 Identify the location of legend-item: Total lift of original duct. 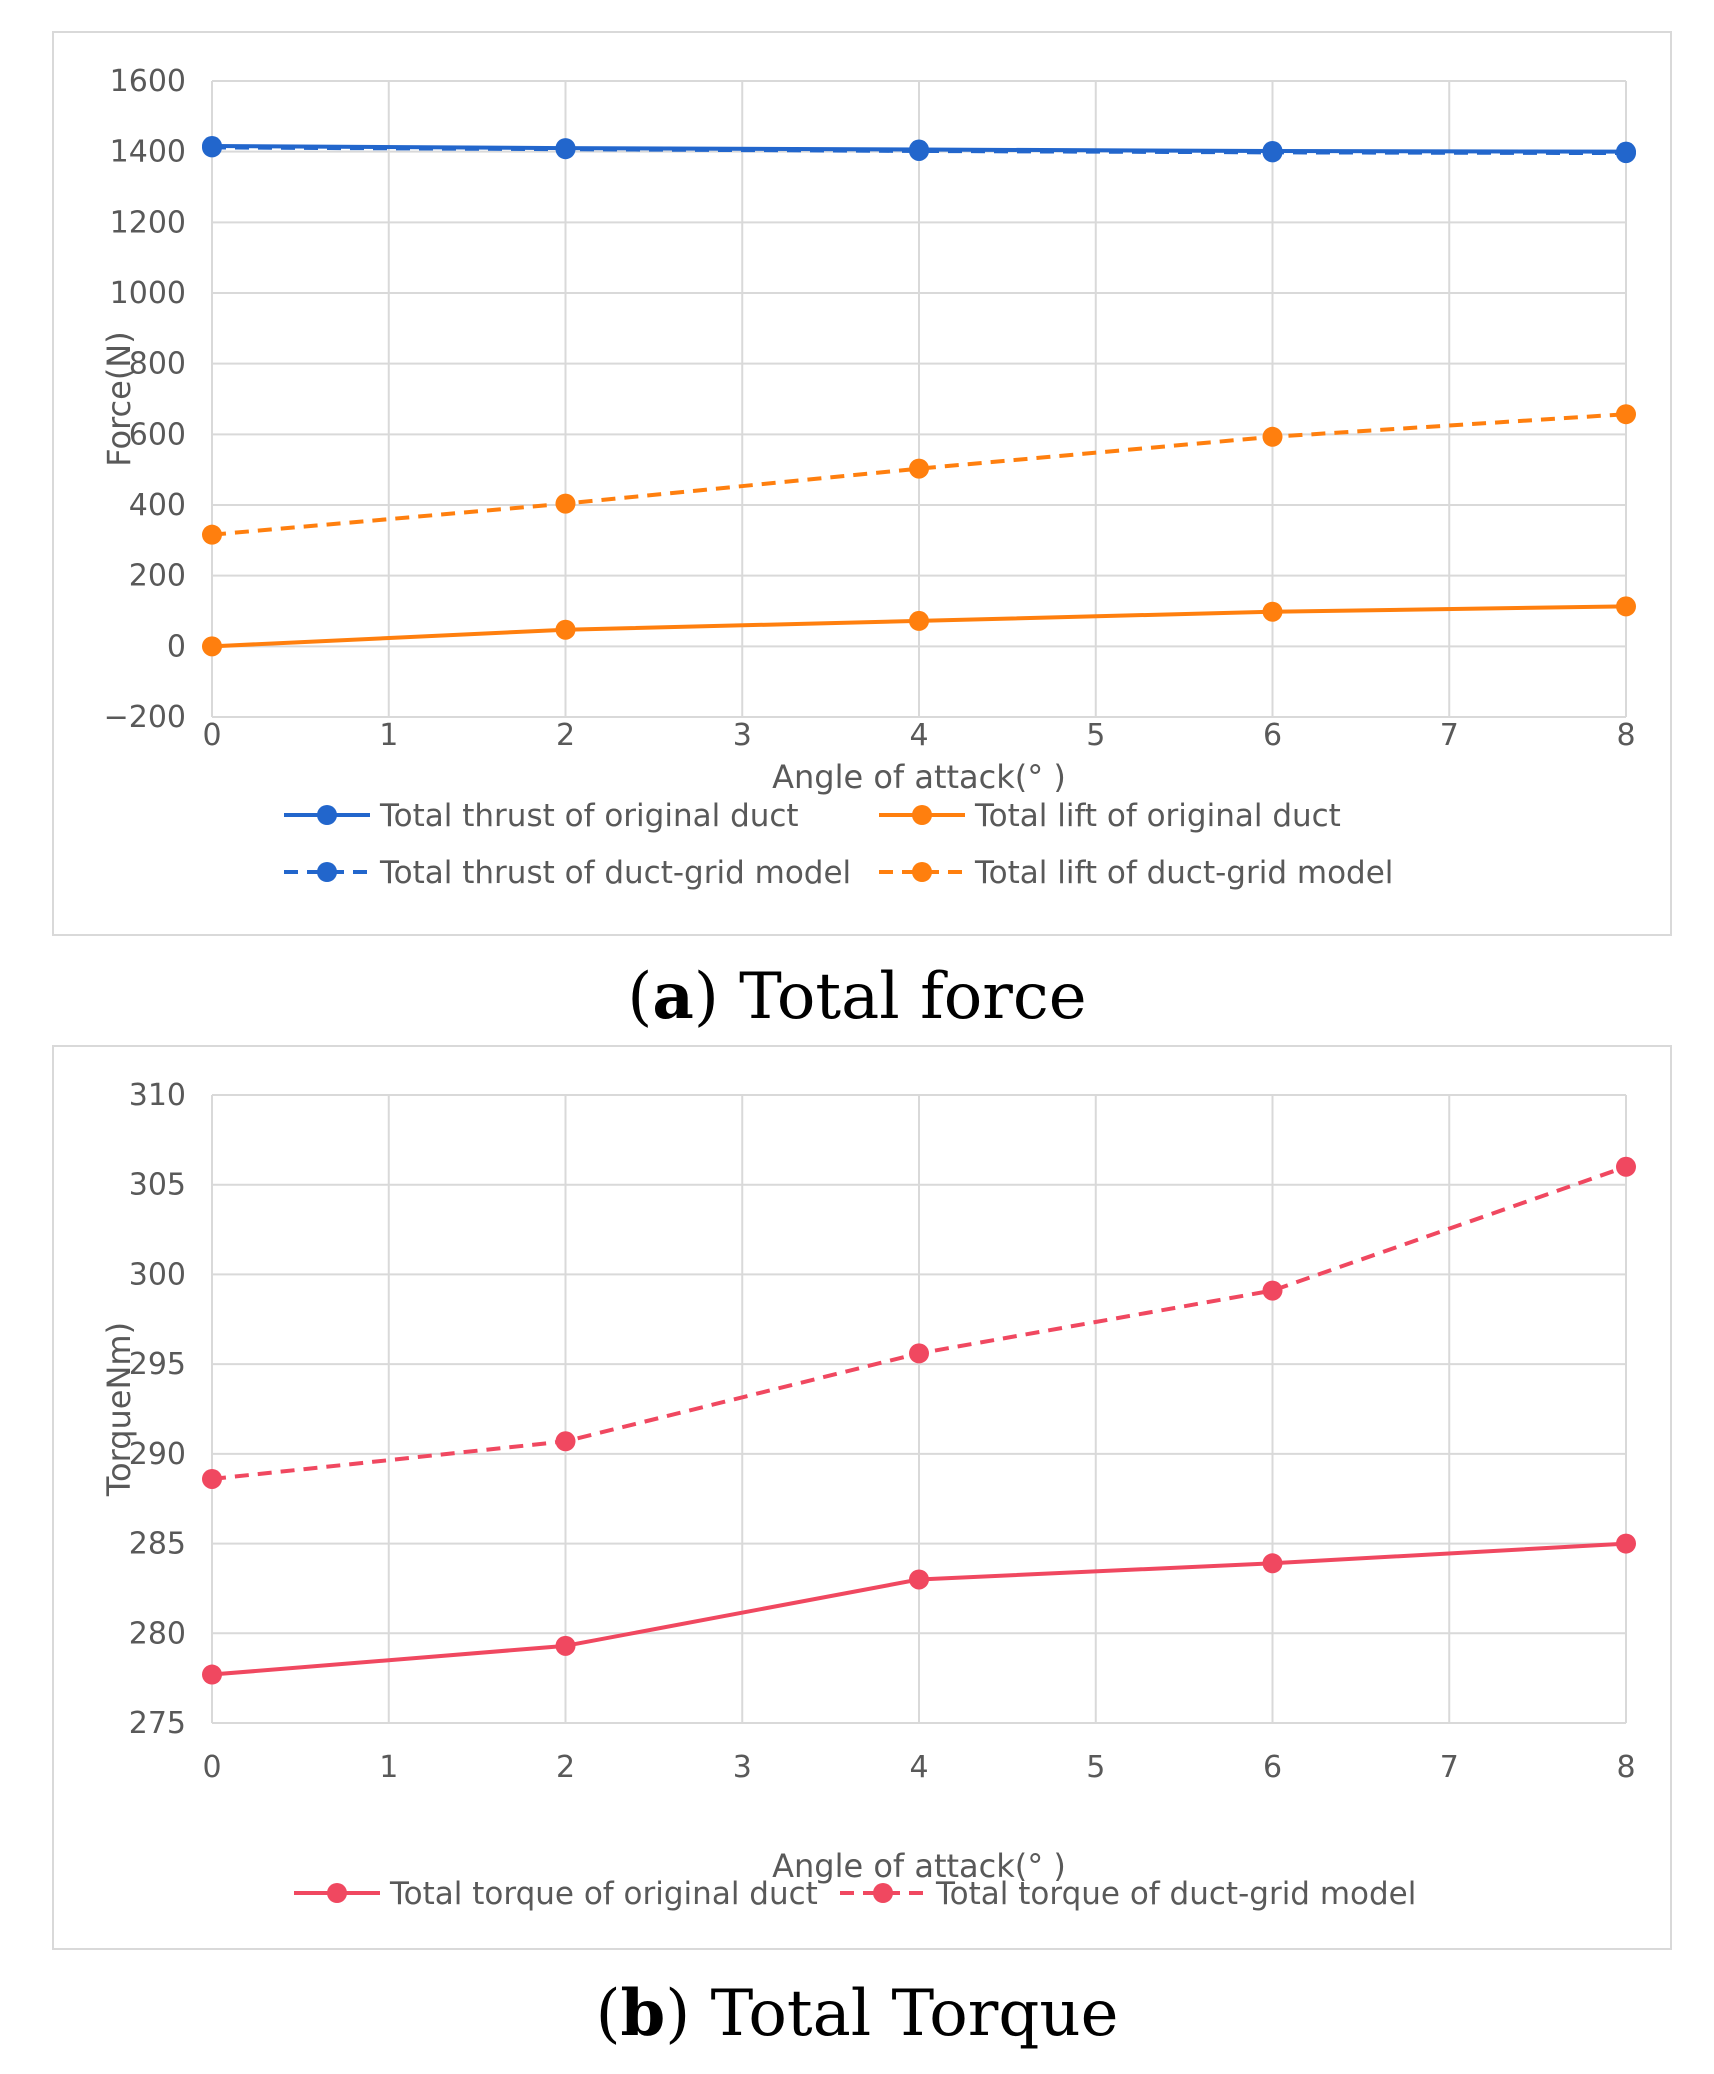
(1110, 816).